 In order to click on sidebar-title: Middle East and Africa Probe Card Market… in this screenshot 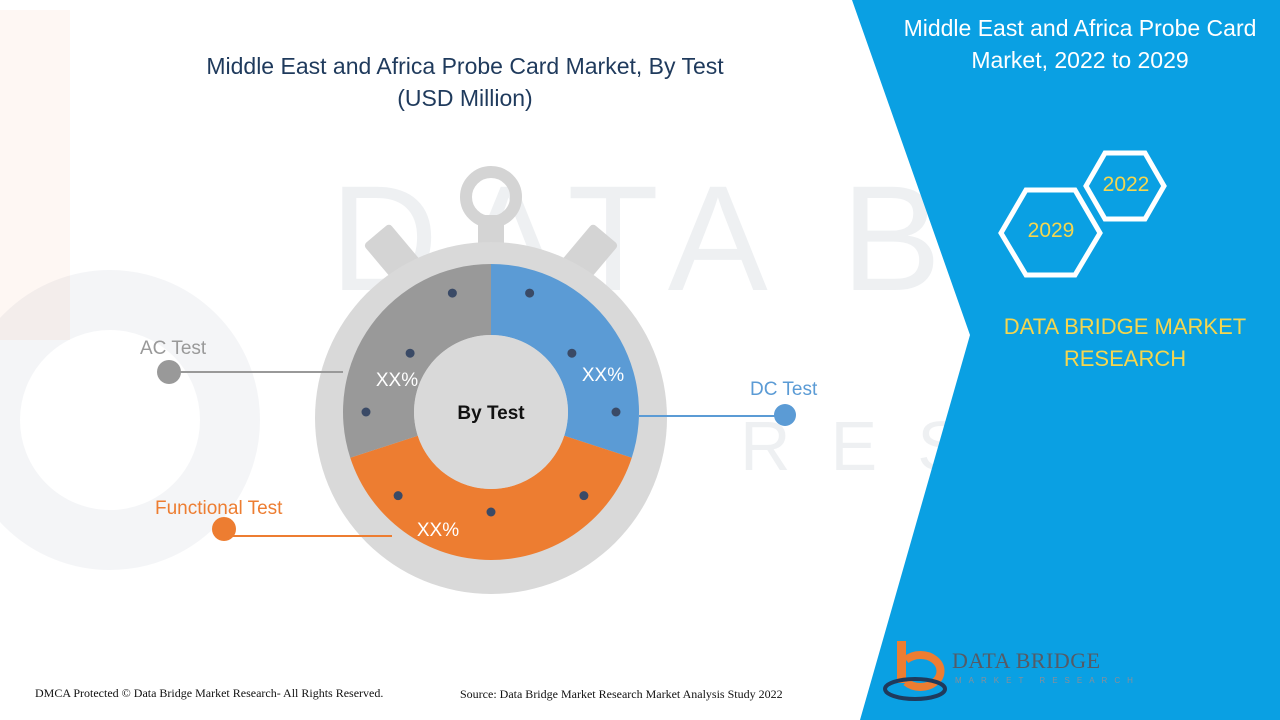, I will do `click(1080, 44)`.